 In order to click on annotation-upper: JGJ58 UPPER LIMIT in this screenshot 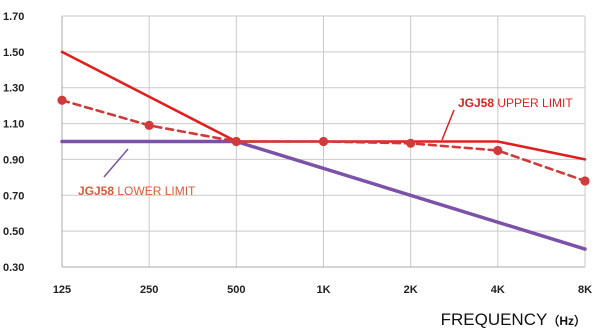, I will do `click(515, 103)`.